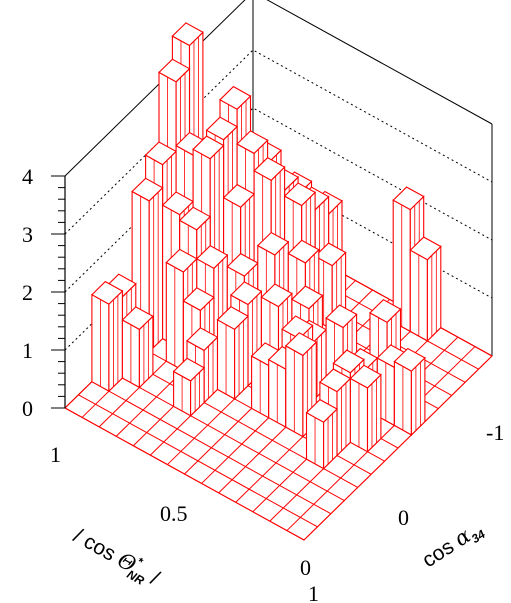 Image resolution: width=511 pixels, height=603 pixels. What do you see at coordinates (116, 558) in the screenshot?
I see `x-axis-title: / cos Θ*NR /` at bounding box center [116, 558].